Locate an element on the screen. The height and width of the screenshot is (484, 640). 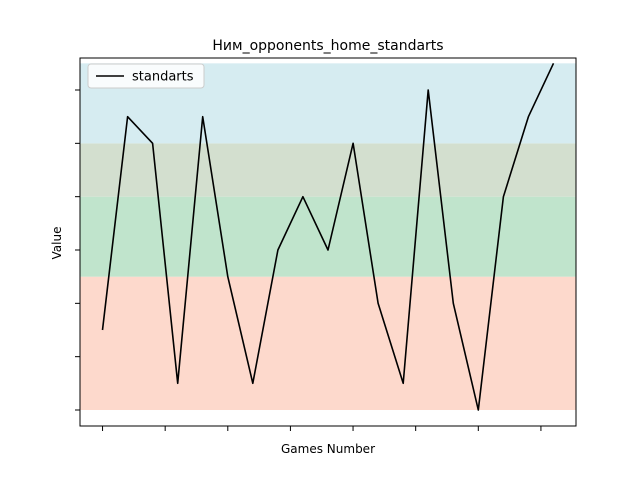
legend: standarts is located at coordinates (146, 76).